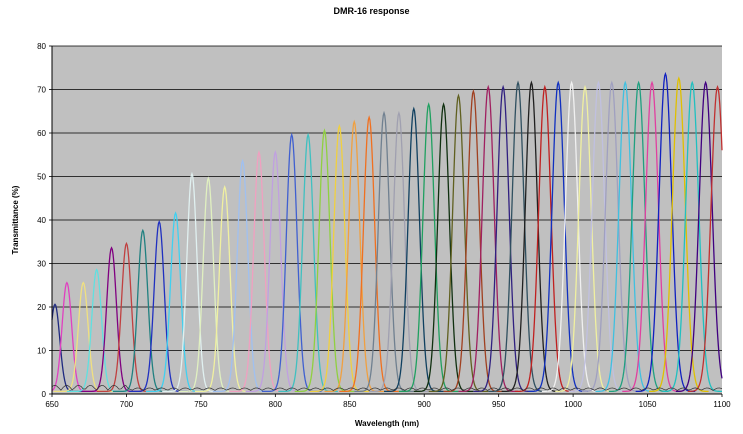 The height and width of the screenshot is (434, 743). Describe the element at coordinates (201, 404) in the screenshot. I see `x-tick-label-750: 750` at that location.